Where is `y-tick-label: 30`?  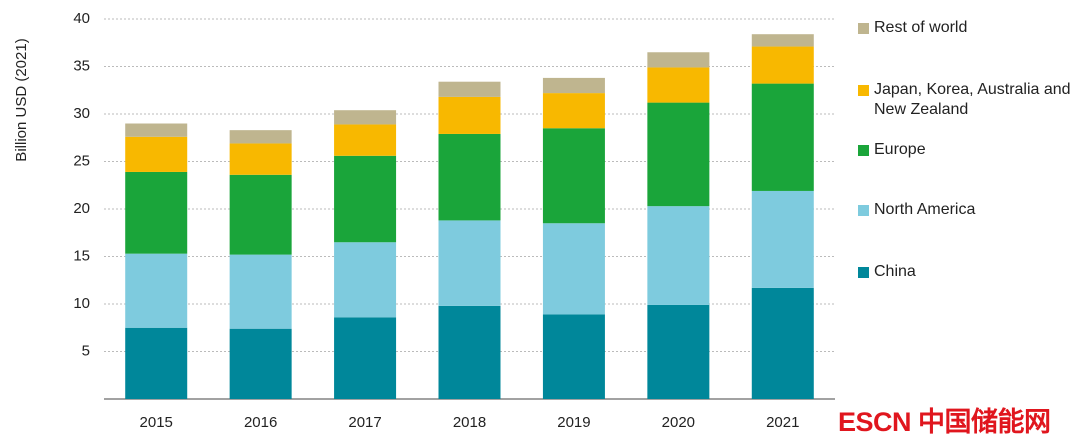
y-tick-label: 30 is located at coordinates (81, 113).